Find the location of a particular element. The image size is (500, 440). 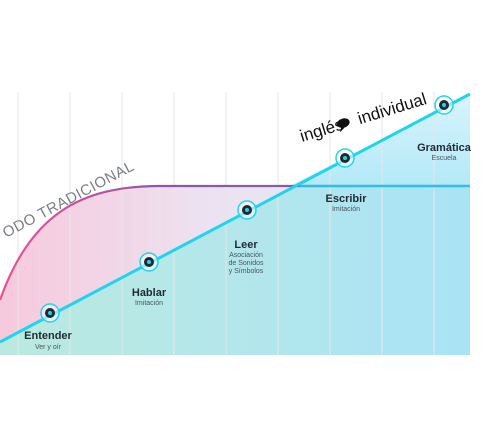

stage-title: Gramática is located at coordinates (444, 148).